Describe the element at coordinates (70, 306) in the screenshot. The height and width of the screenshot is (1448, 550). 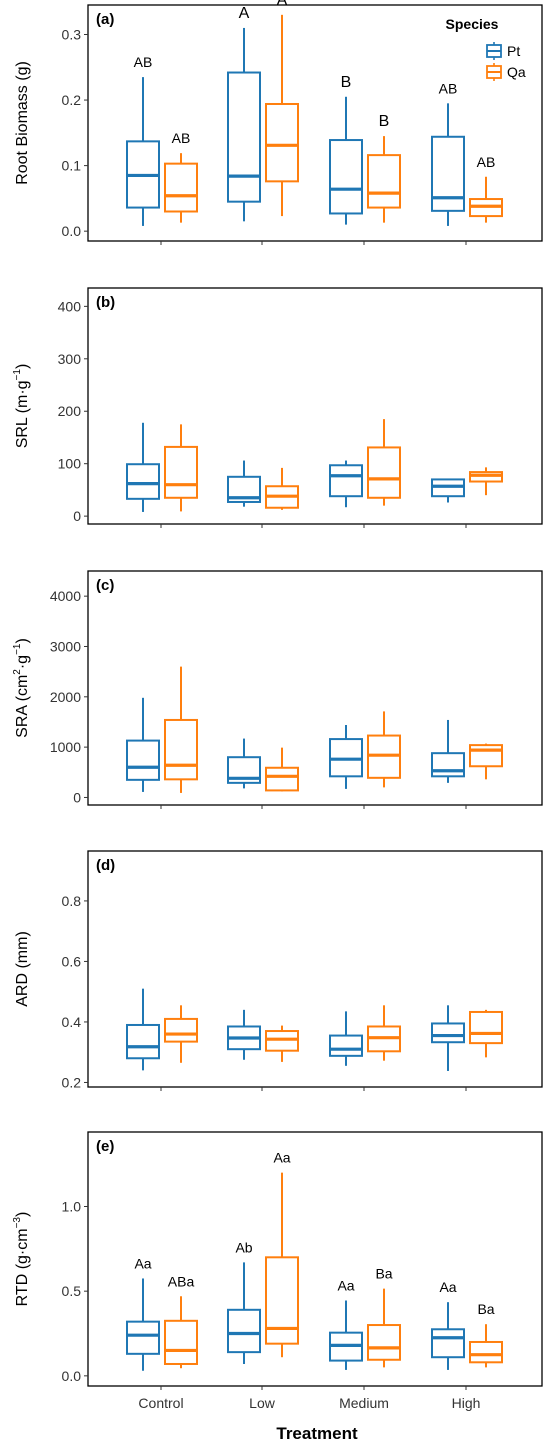
I see `y-tick-label: 400` at that location.